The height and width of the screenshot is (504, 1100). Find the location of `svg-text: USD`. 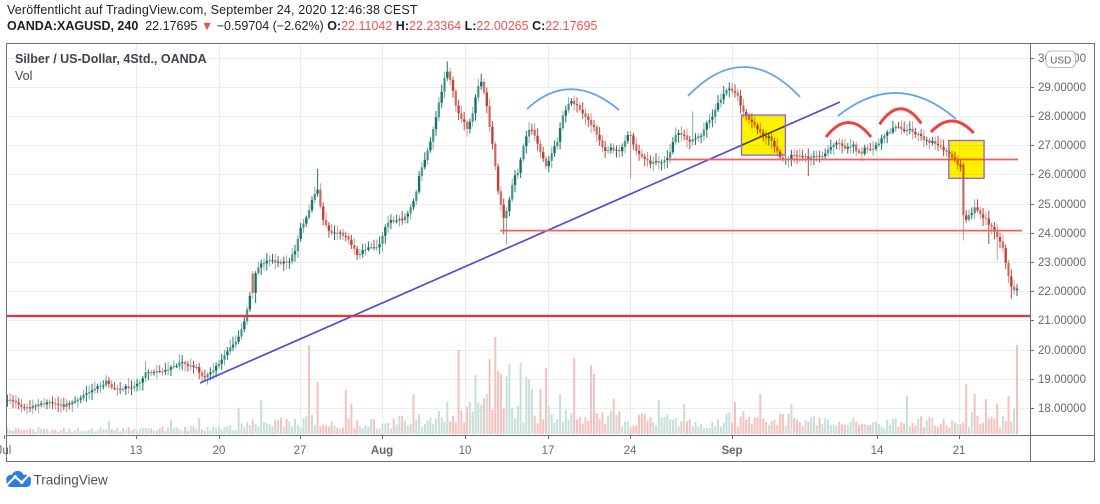

svg-text: USD is located at coordinates (1060, 61).